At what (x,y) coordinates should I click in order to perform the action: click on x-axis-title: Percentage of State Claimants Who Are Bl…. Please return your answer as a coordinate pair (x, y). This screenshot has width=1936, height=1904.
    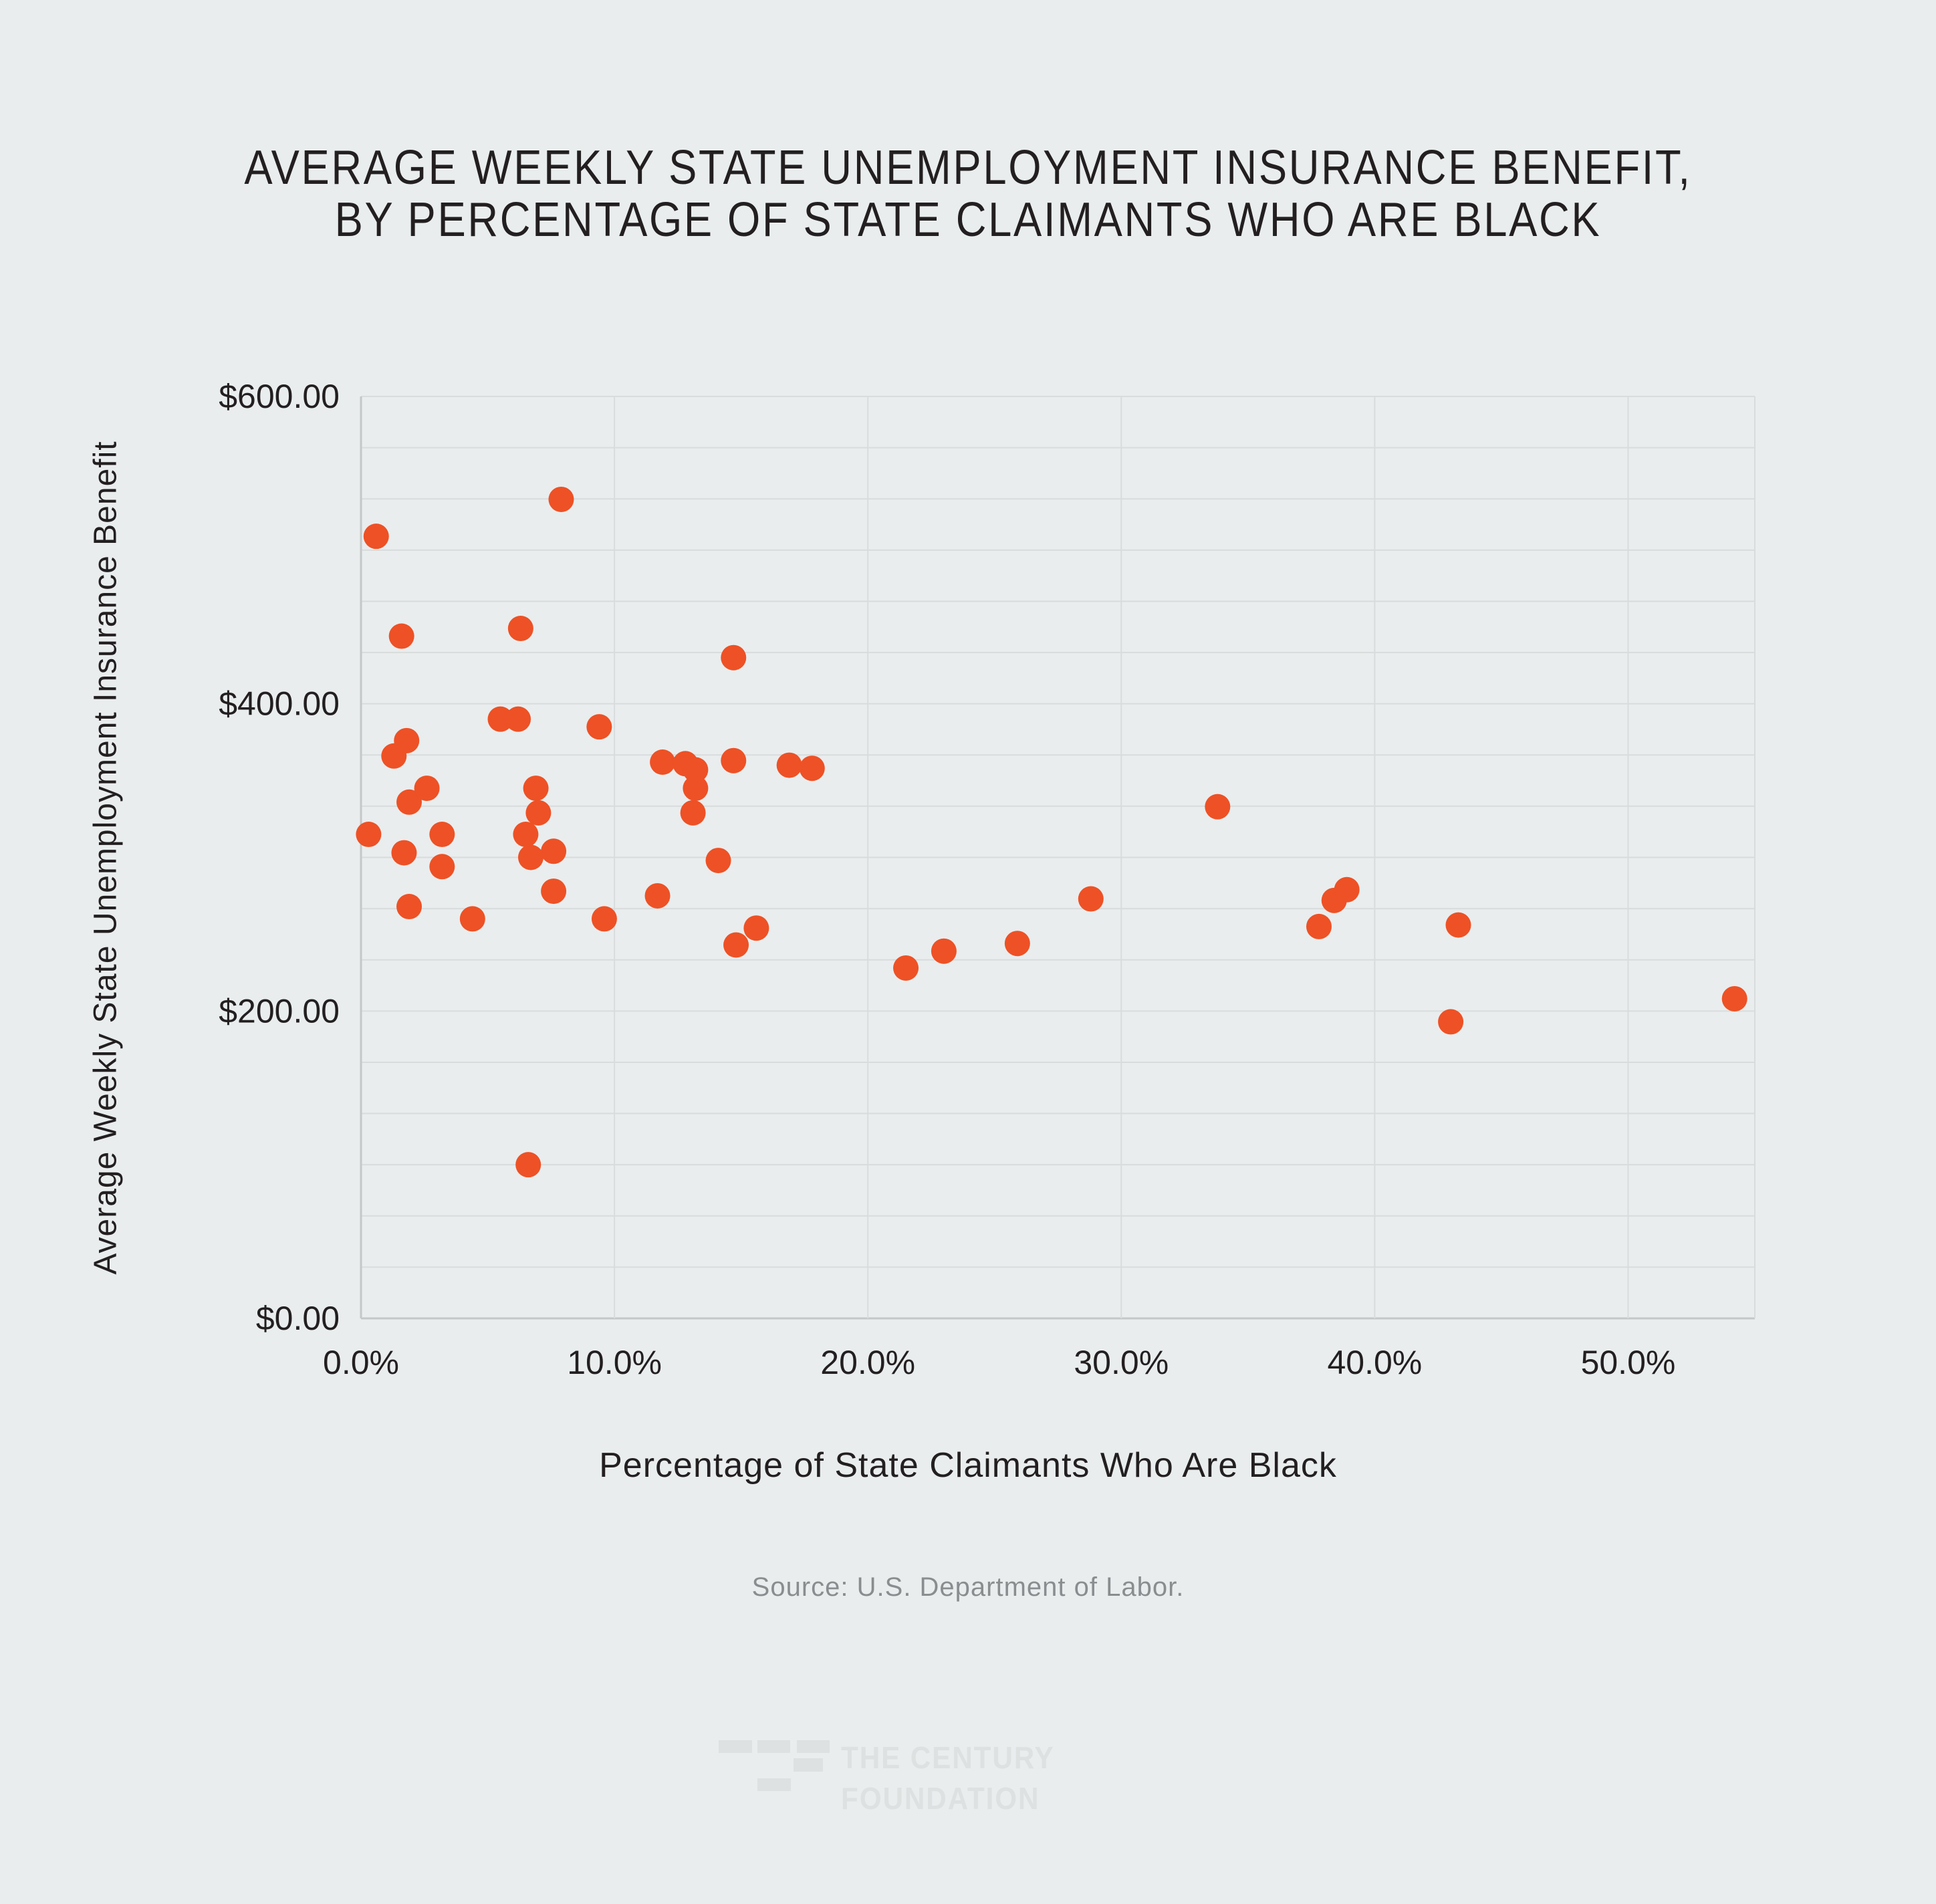
    Looking at the image, I should click on (968, 1465).